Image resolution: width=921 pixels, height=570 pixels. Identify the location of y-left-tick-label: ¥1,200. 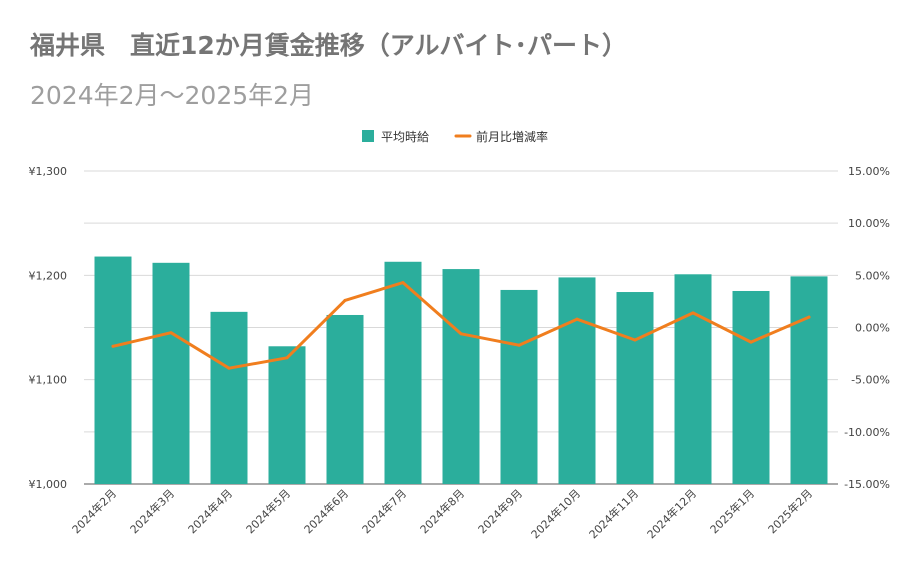
(48, 275).